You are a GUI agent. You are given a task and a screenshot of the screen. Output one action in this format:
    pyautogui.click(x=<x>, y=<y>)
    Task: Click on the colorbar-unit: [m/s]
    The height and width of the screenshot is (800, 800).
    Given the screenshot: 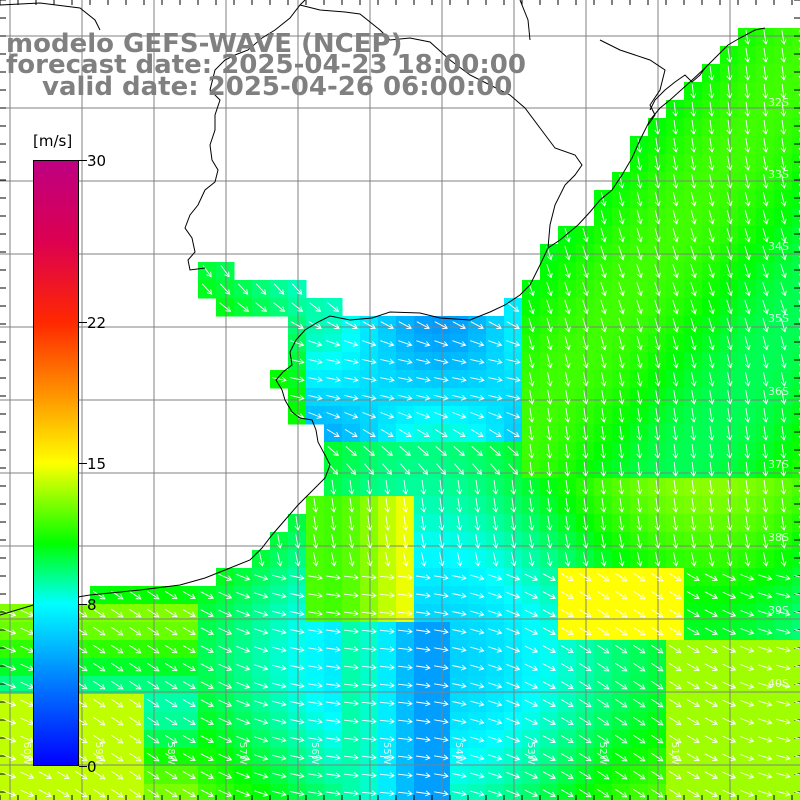 What is the action you would take?
    pyautogui.click(x=53, y=141)
    